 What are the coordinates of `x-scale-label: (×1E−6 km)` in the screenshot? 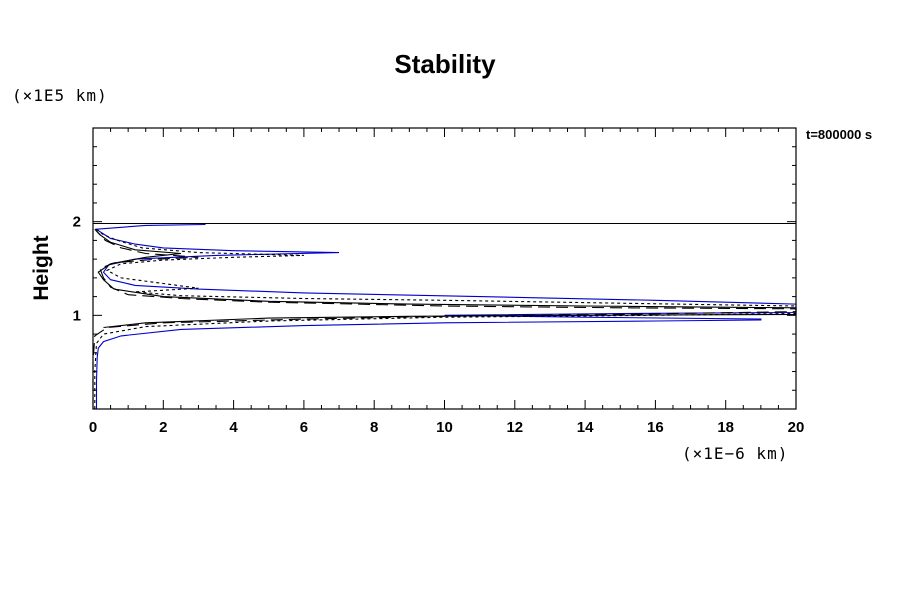 It's located at (735, 453).